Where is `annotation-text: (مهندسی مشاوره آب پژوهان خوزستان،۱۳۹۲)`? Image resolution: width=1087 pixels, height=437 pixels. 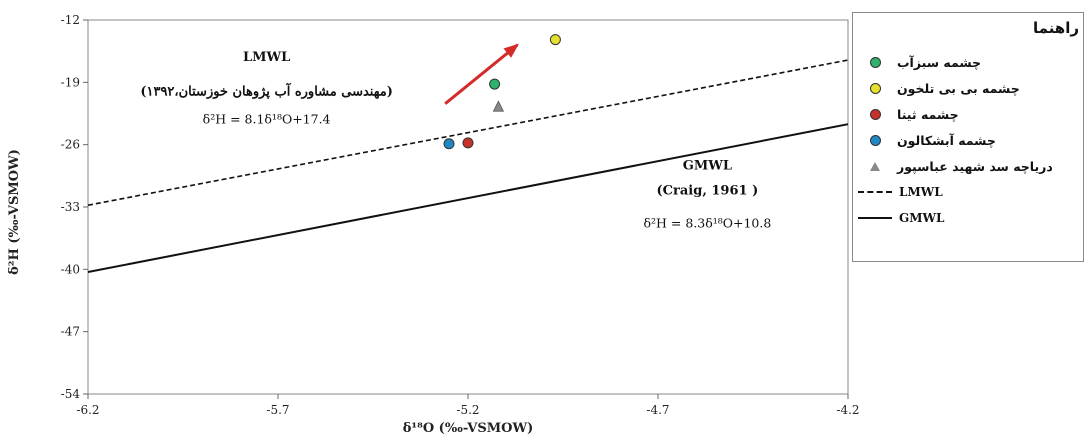 annotation-text: (مهندسی مشاوره آب پژوهان خوزستان،۱۳۹۲) is located at coordinates (266, 91).